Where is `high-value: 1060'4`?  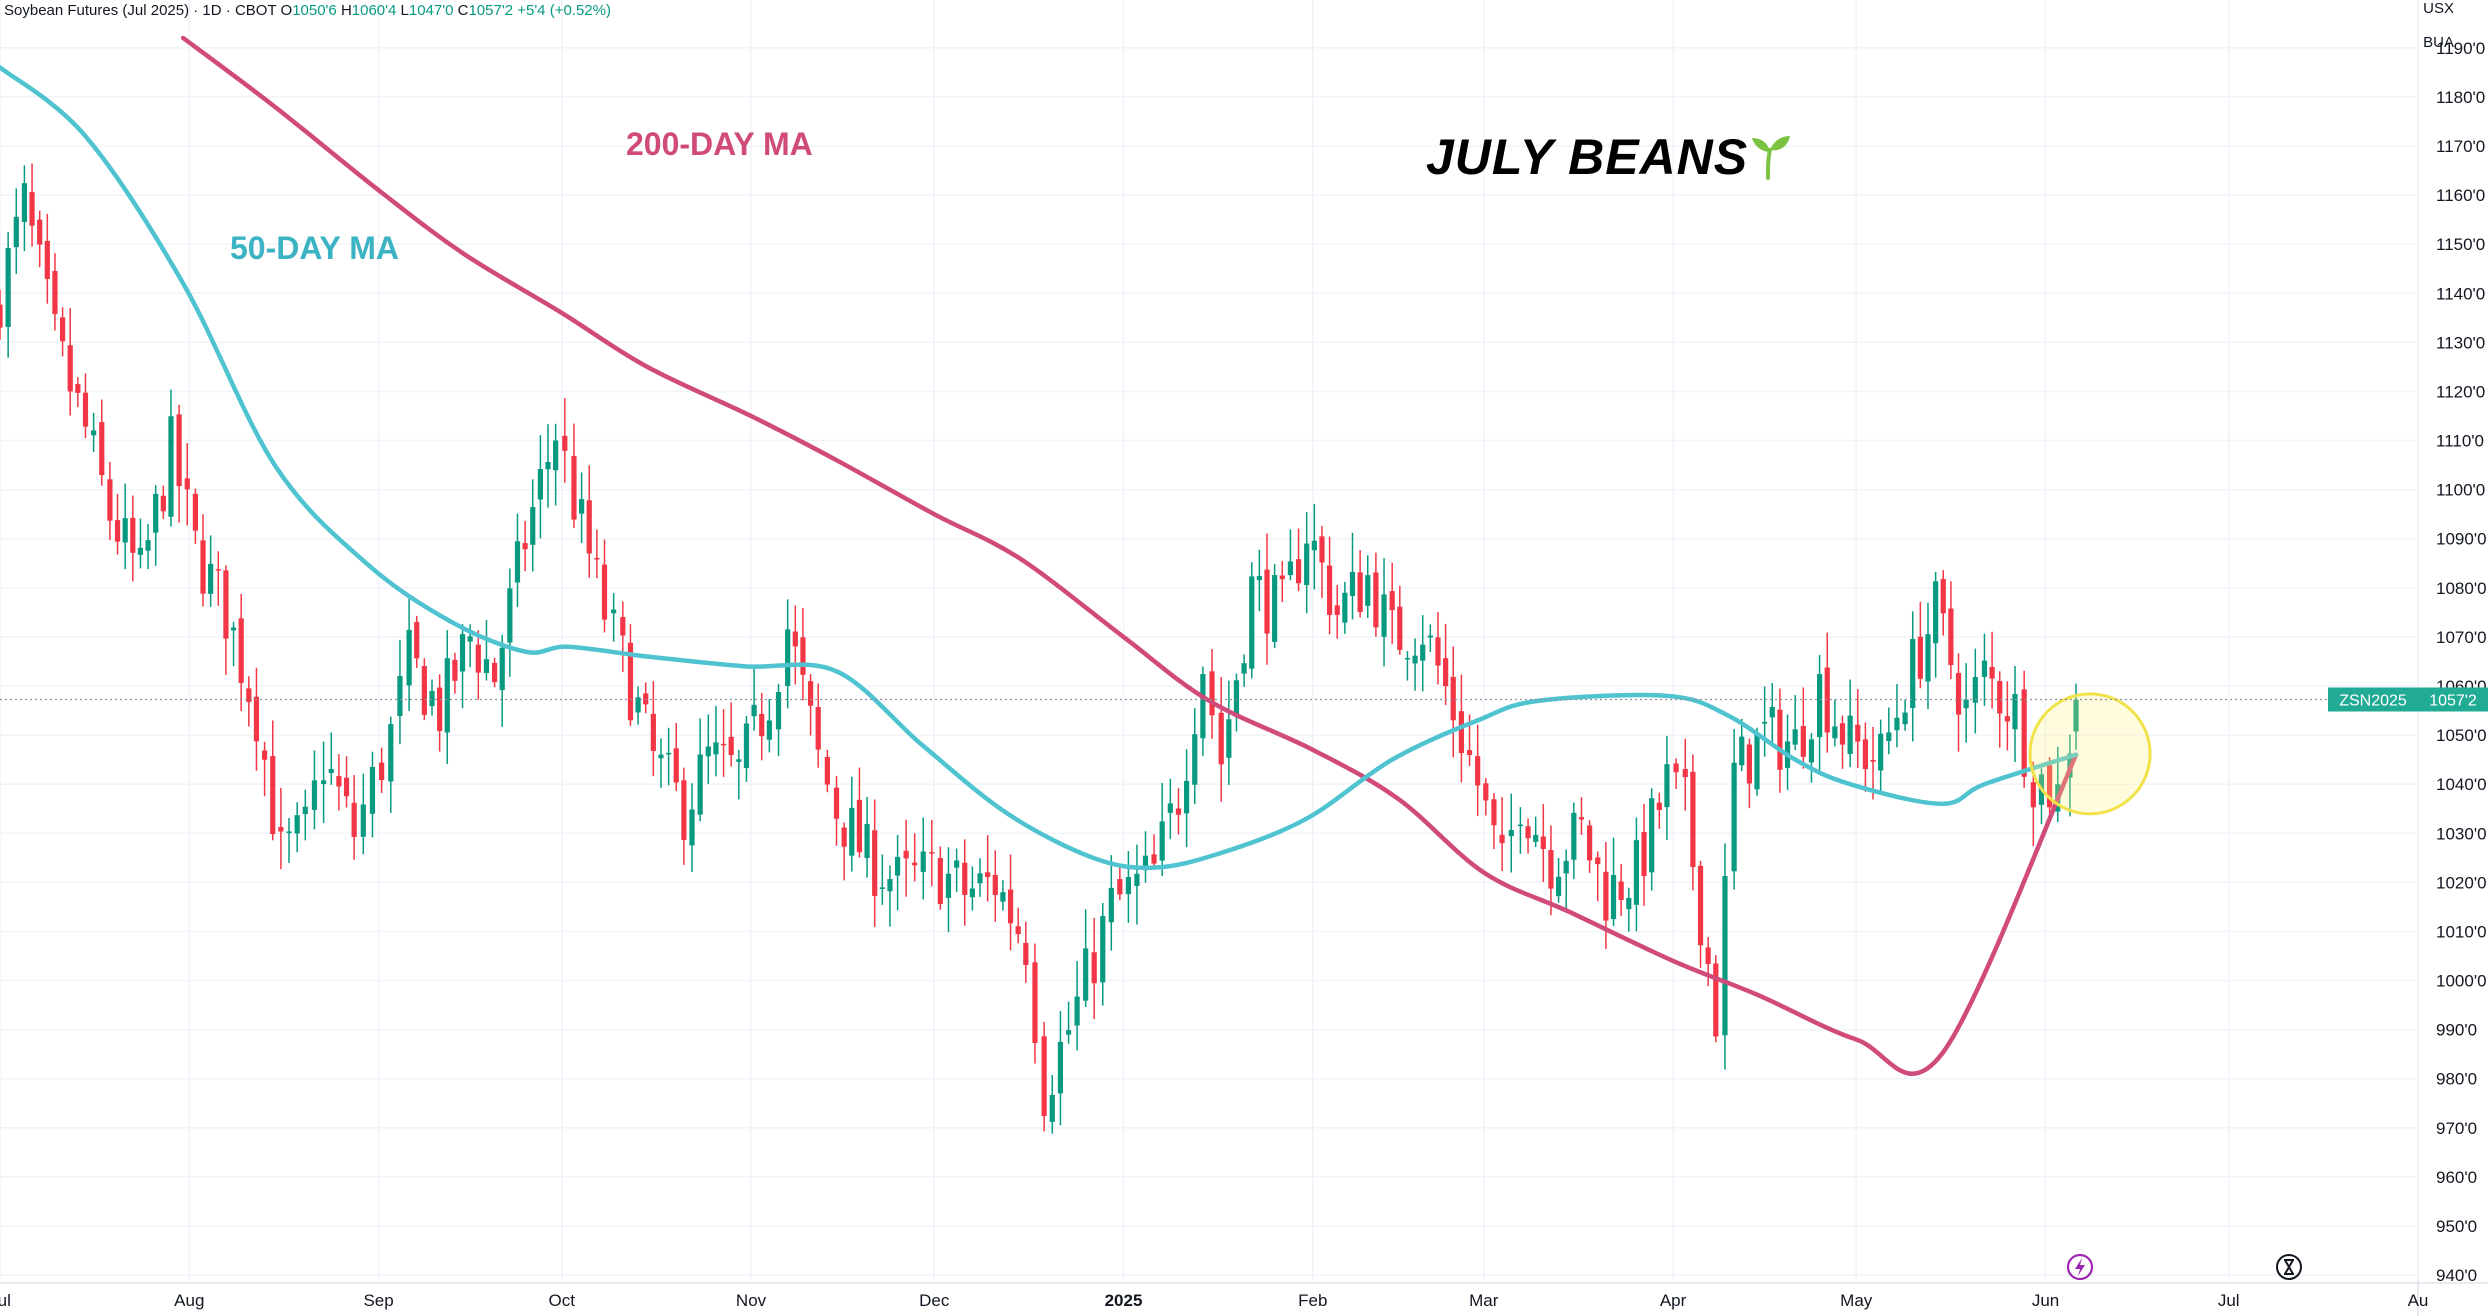 high-value: 1060'4 is located at coordinates (374, 10).